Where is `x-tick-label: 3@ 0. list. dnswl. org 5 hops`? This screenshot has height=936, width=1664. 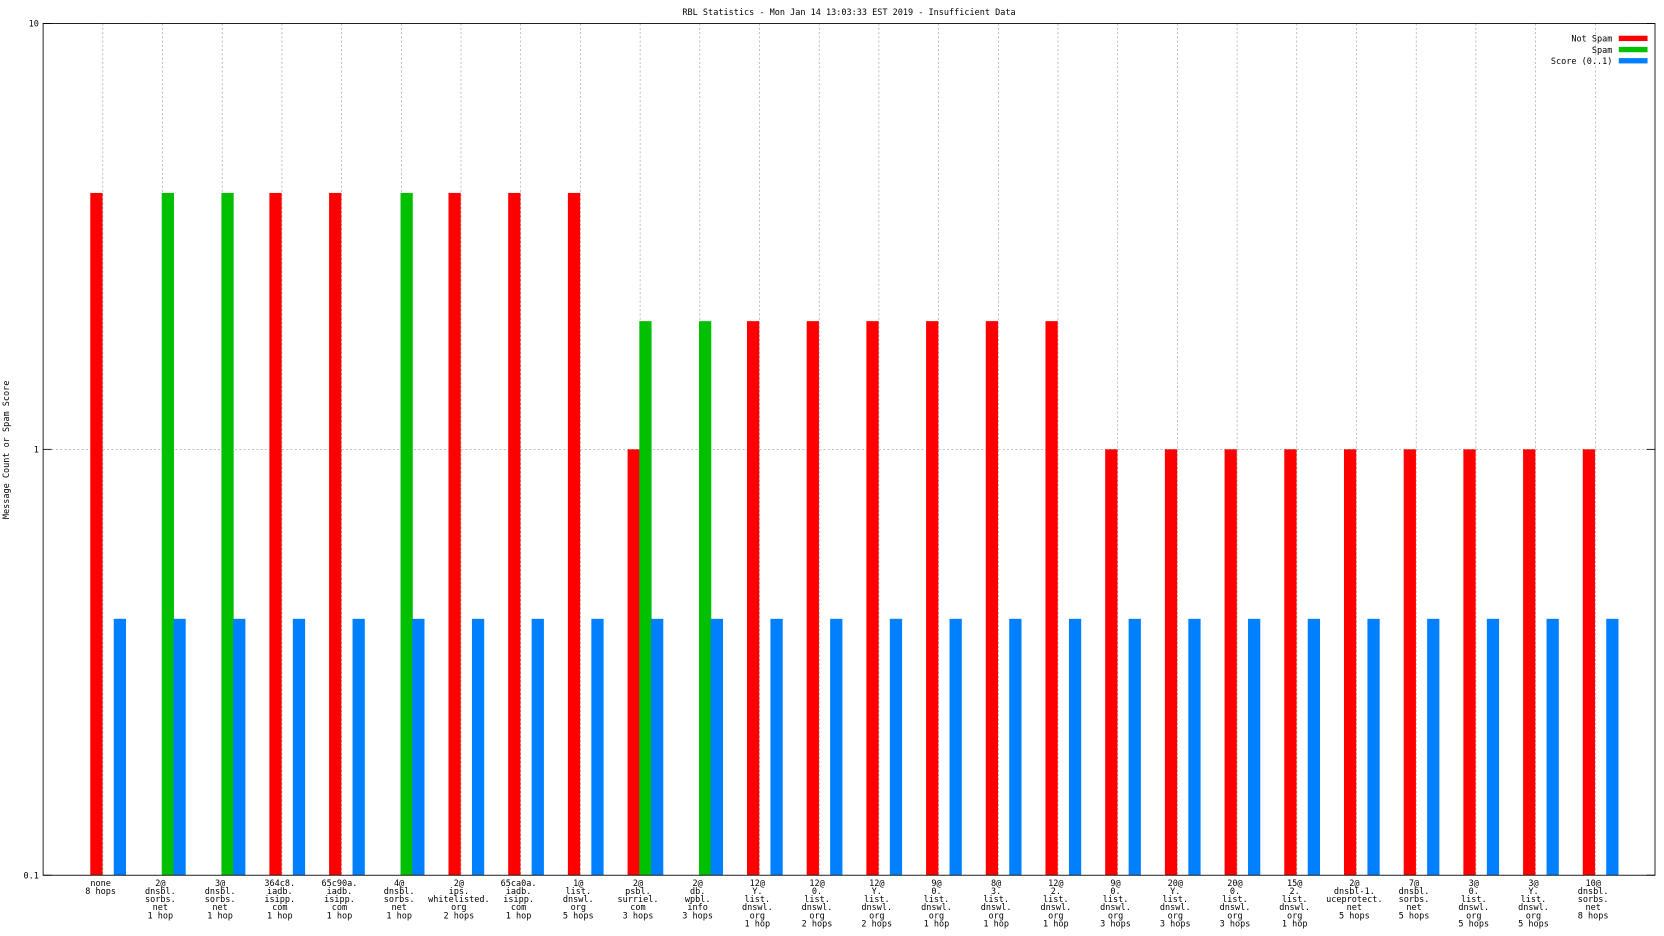 x-tick-label: 3@ 0. list. dnswl. org 5 hops is located at coordinates (1473, 904).